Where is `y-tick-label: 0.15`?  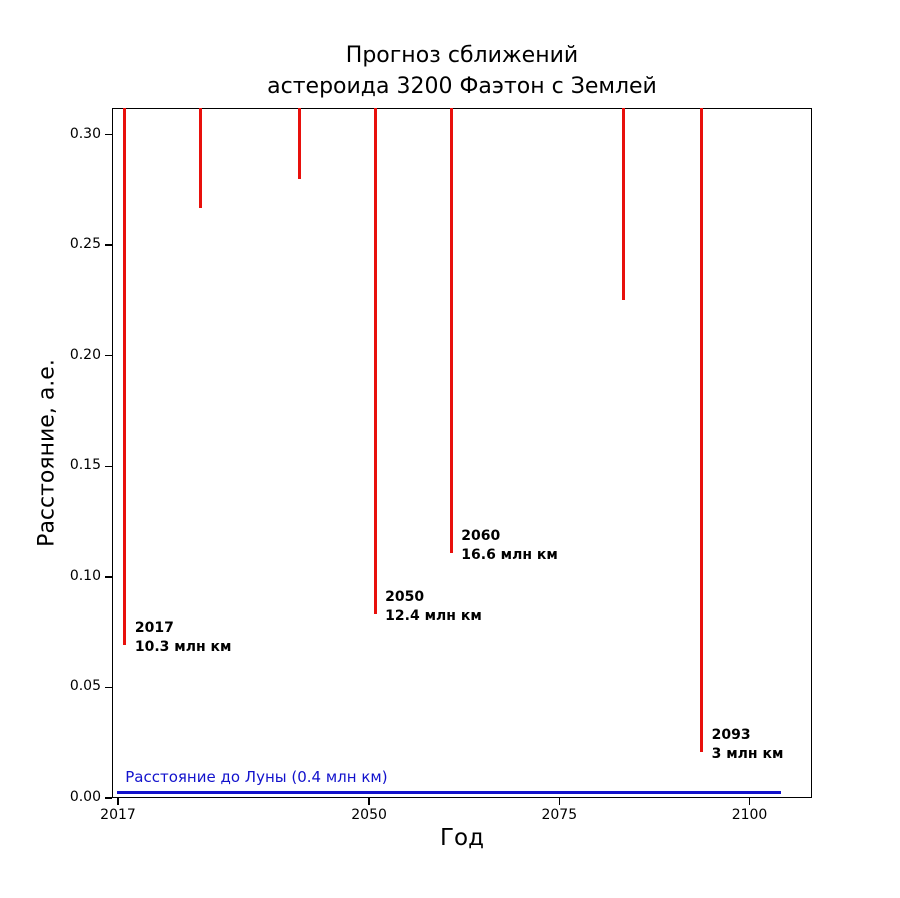
y-tick-label: 0.15 is located at coordinates (85, 465).